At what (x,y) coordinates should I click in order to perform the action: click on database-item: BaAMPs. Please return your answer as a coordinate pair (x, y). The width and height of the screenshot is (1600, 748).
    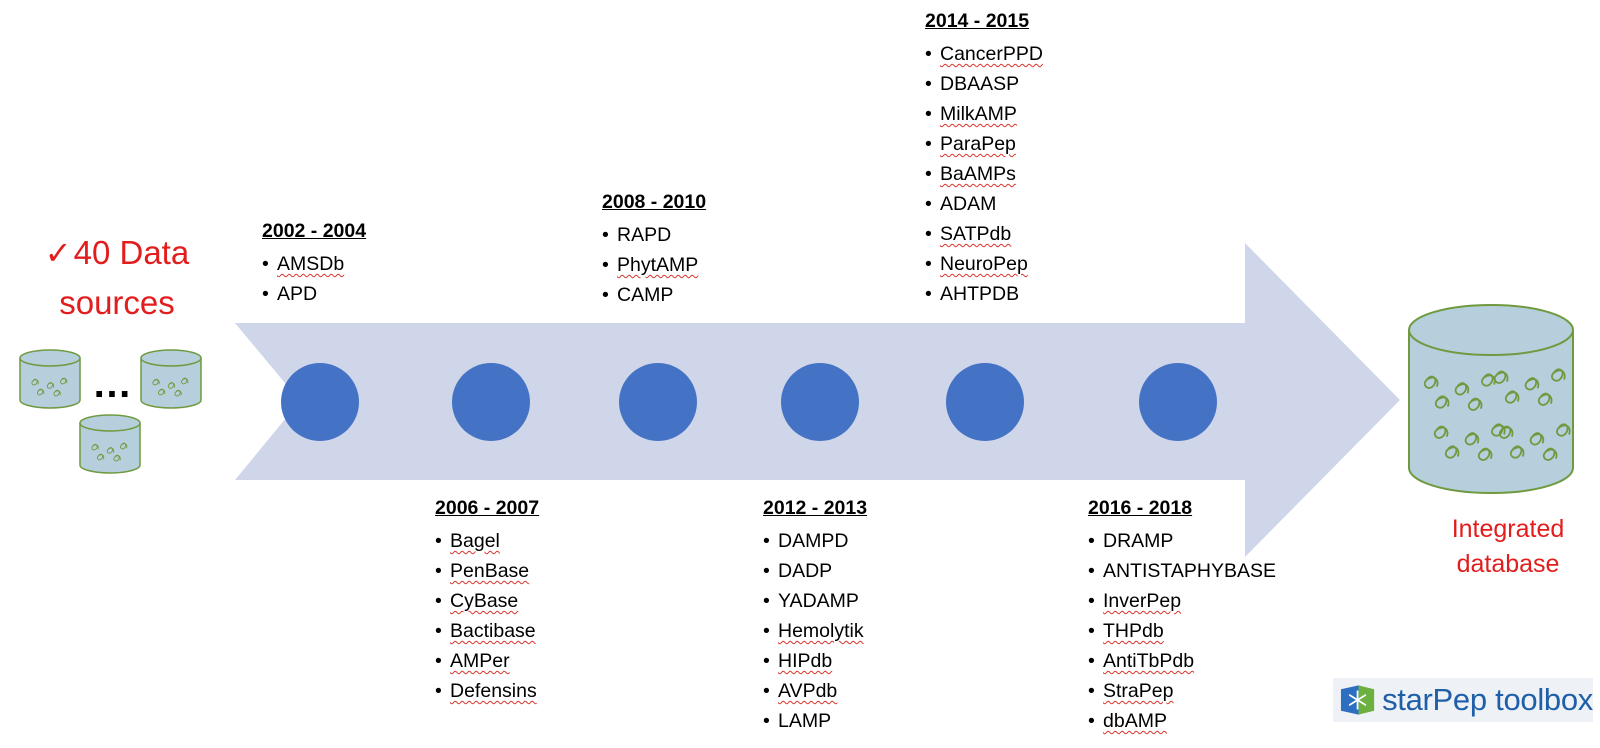
    Looking at the image, I should click on (984, 174).